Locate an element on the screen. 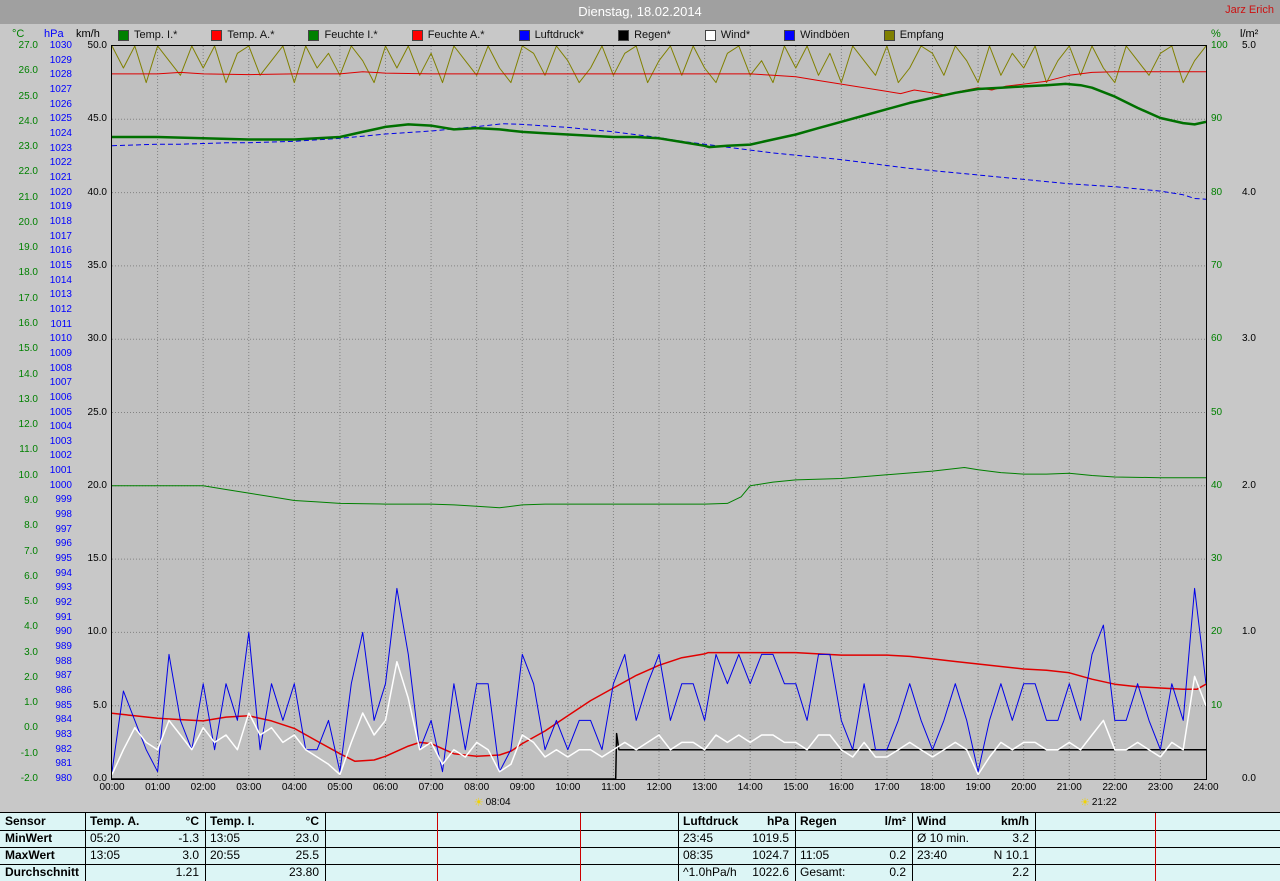 This screenshot has width=1280, height=881. axis-tick-pct: 10 is located at coordinates (1217, 705).